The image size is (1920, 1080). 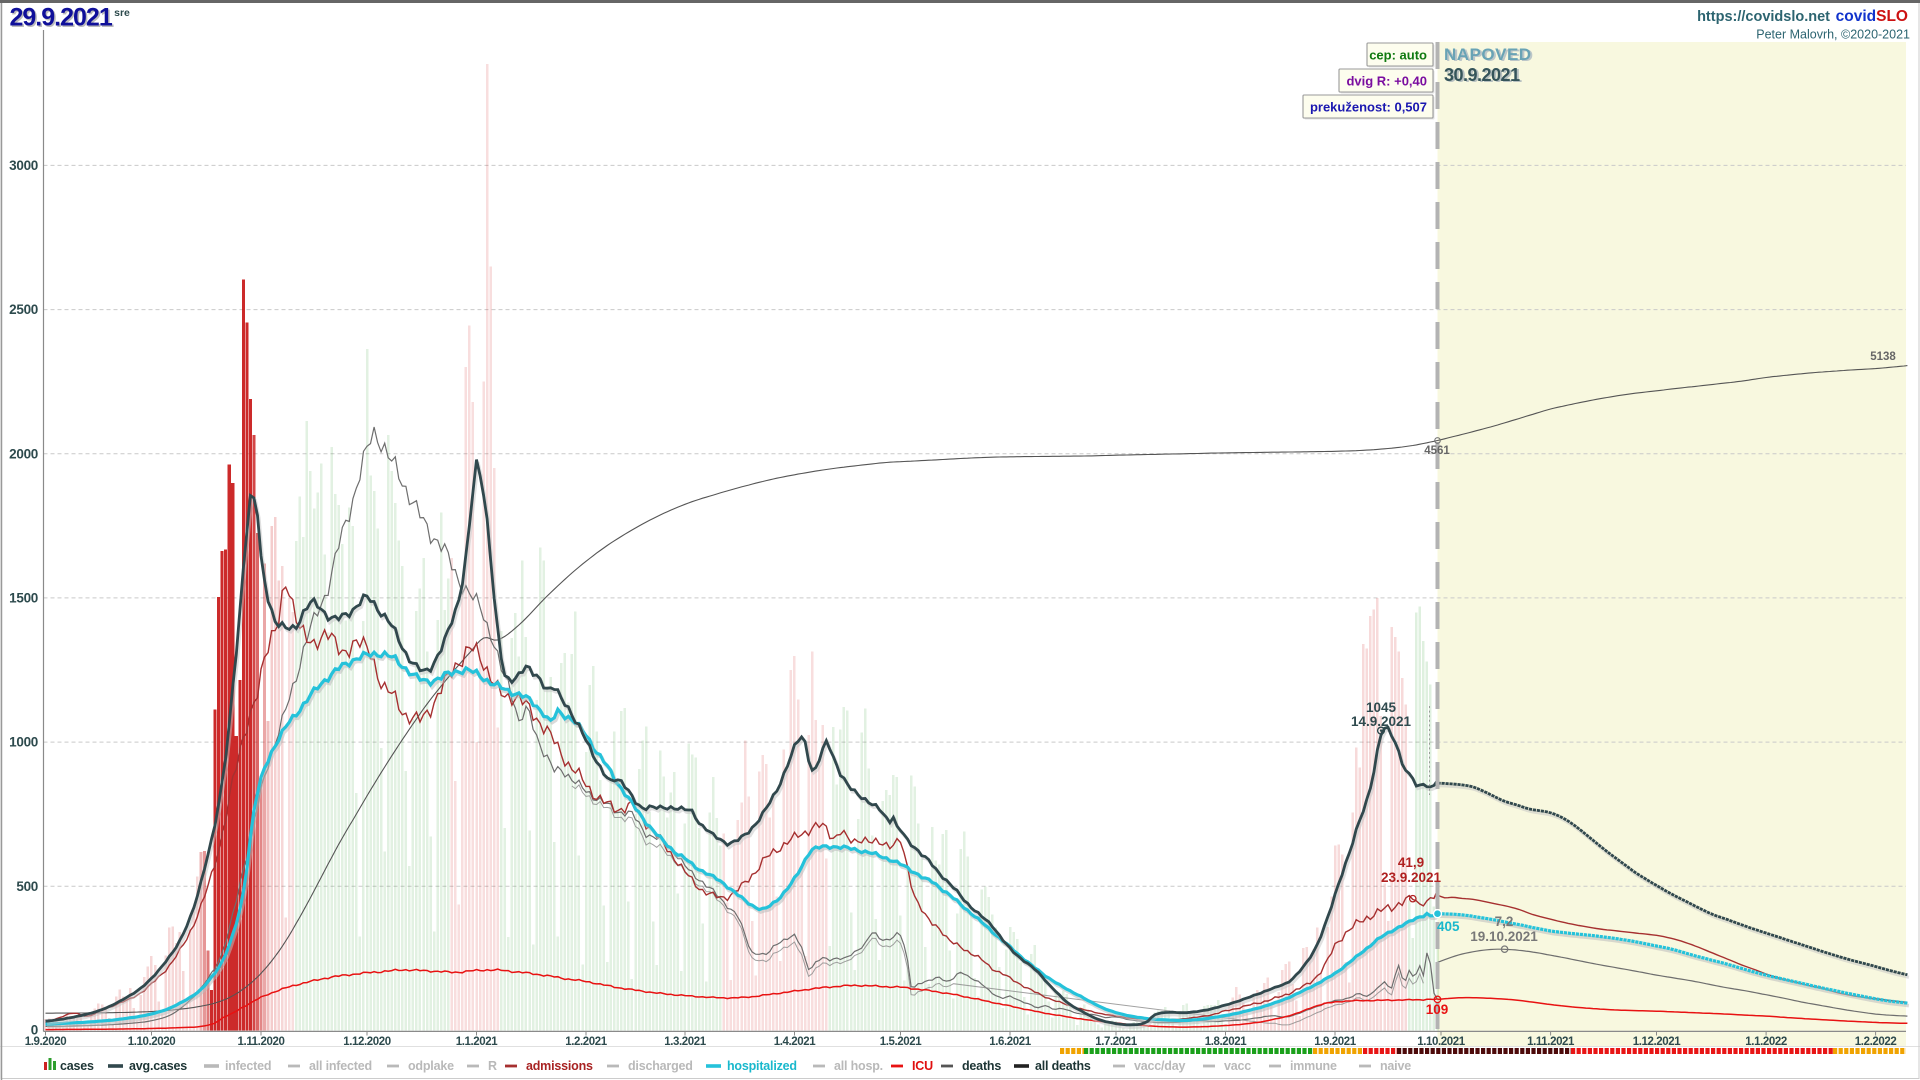 I want to click on svg-text: deaths, so click(x=981, y=1066).